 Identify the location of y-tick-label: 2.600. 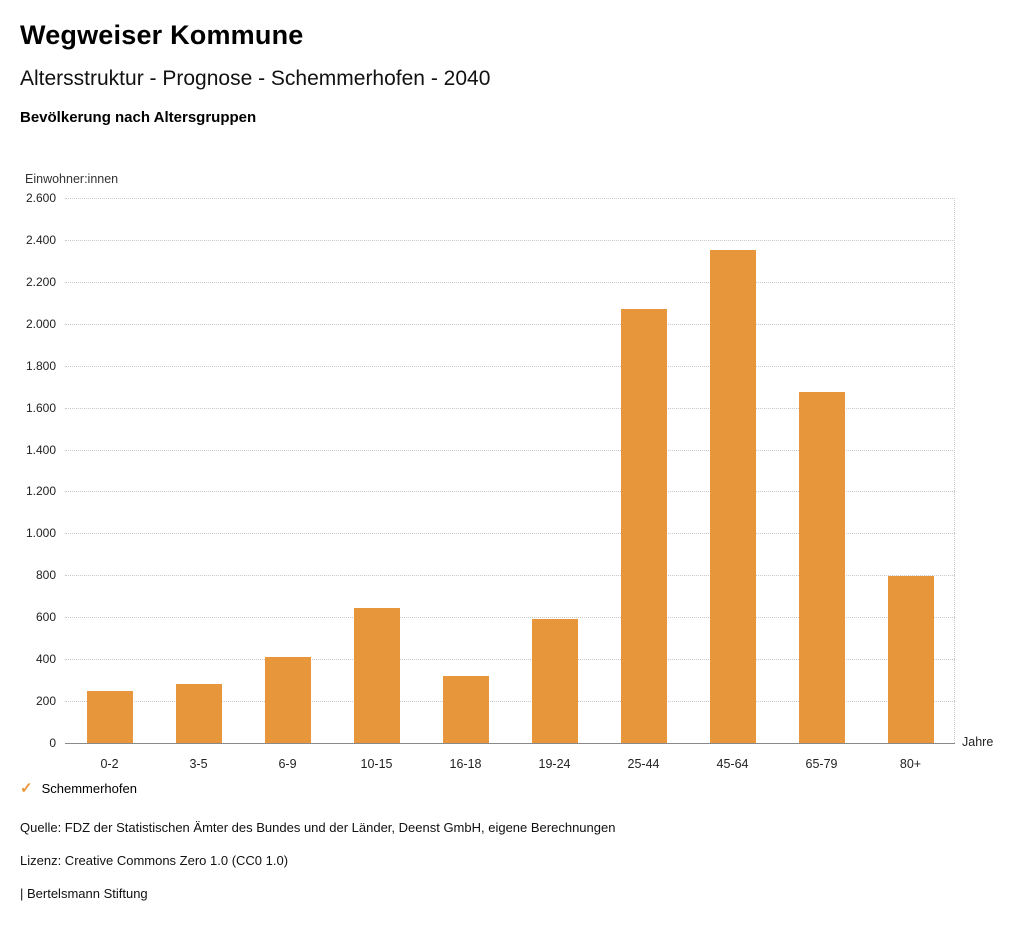
(40, 198).